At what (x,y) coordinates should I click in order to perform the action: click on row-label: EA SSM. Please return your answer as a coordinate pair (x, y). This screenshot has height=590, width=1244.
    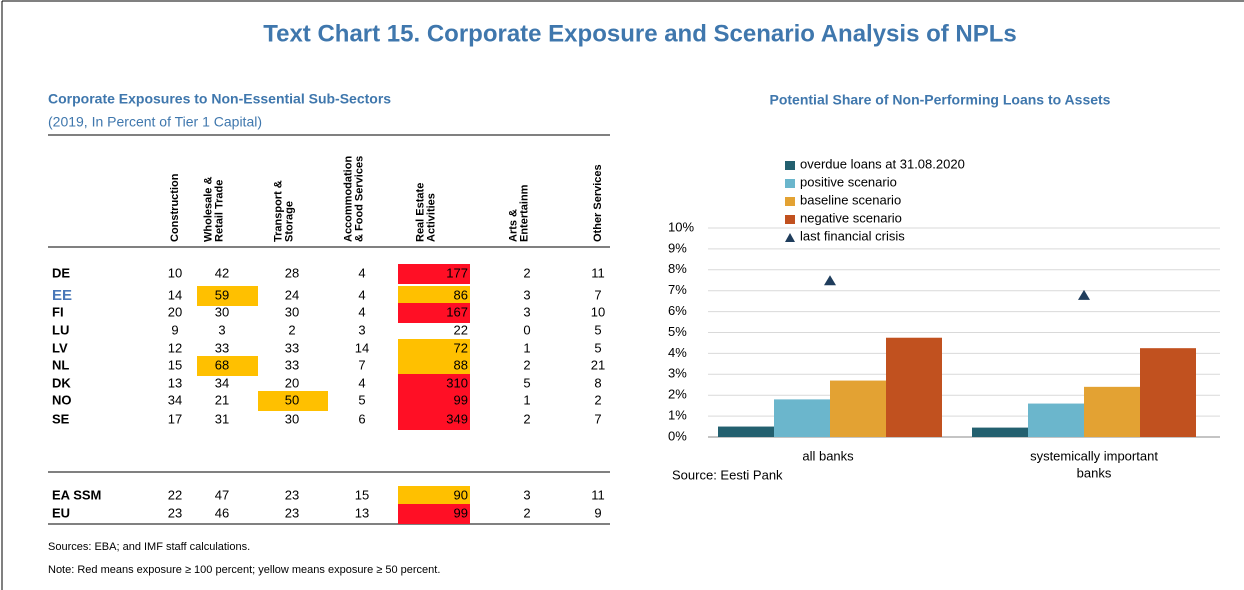
    Looking at the image, I should click on (76, 494).